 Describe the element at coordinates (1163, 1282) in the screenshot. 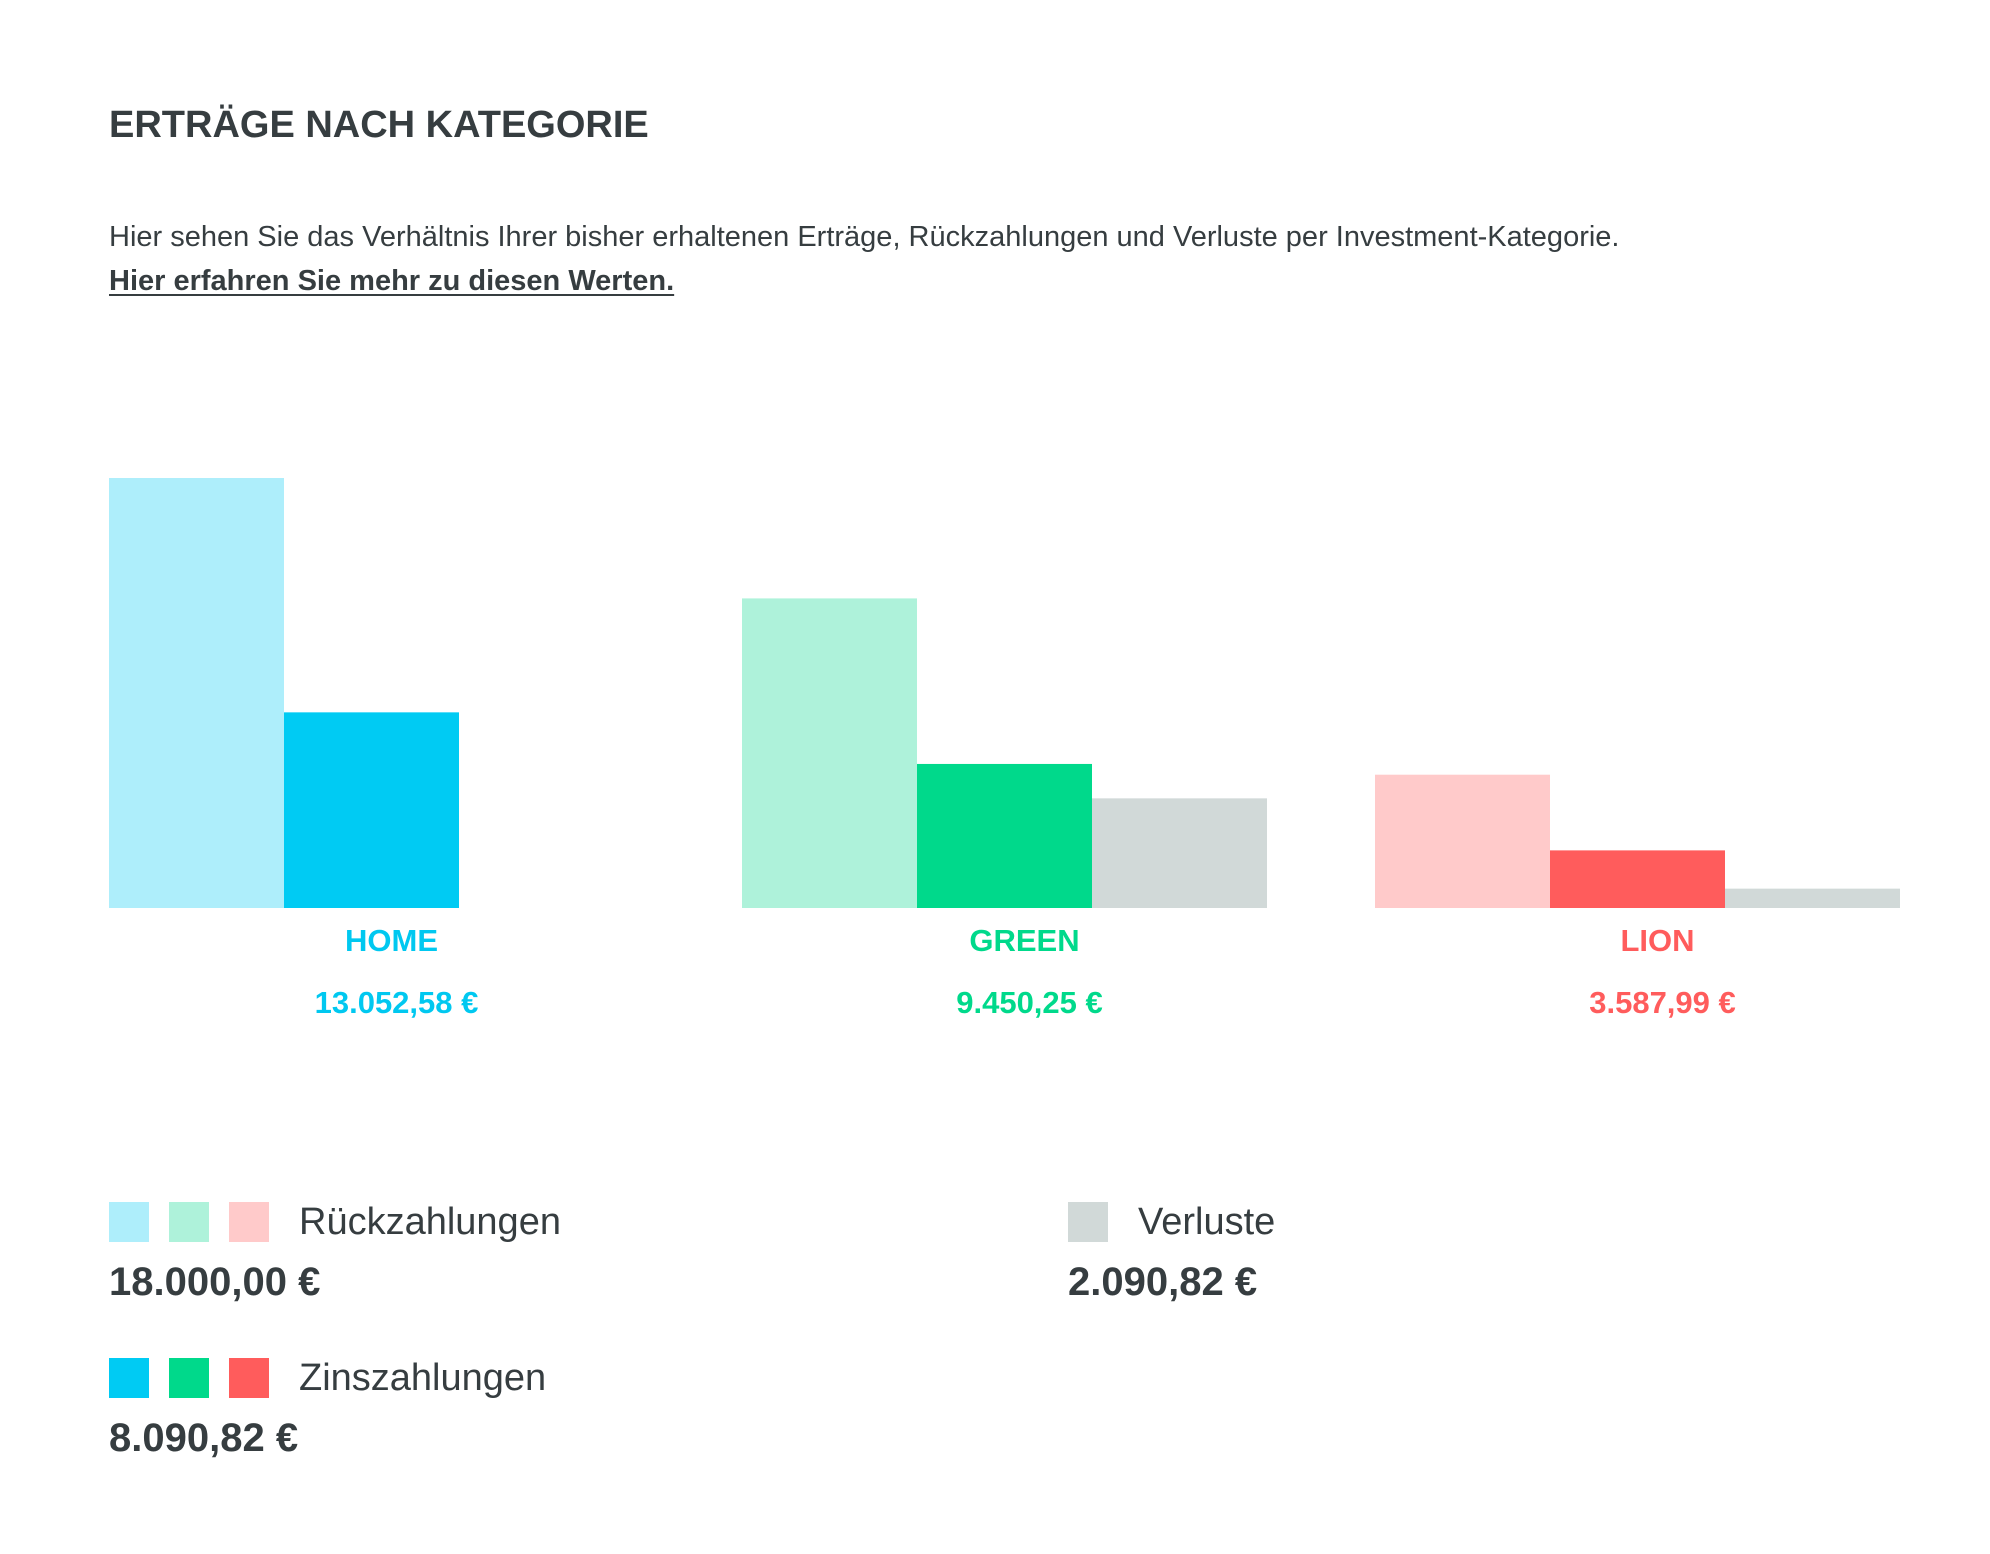

I see `legend-total-losses: 2.090,82 €` at that location.